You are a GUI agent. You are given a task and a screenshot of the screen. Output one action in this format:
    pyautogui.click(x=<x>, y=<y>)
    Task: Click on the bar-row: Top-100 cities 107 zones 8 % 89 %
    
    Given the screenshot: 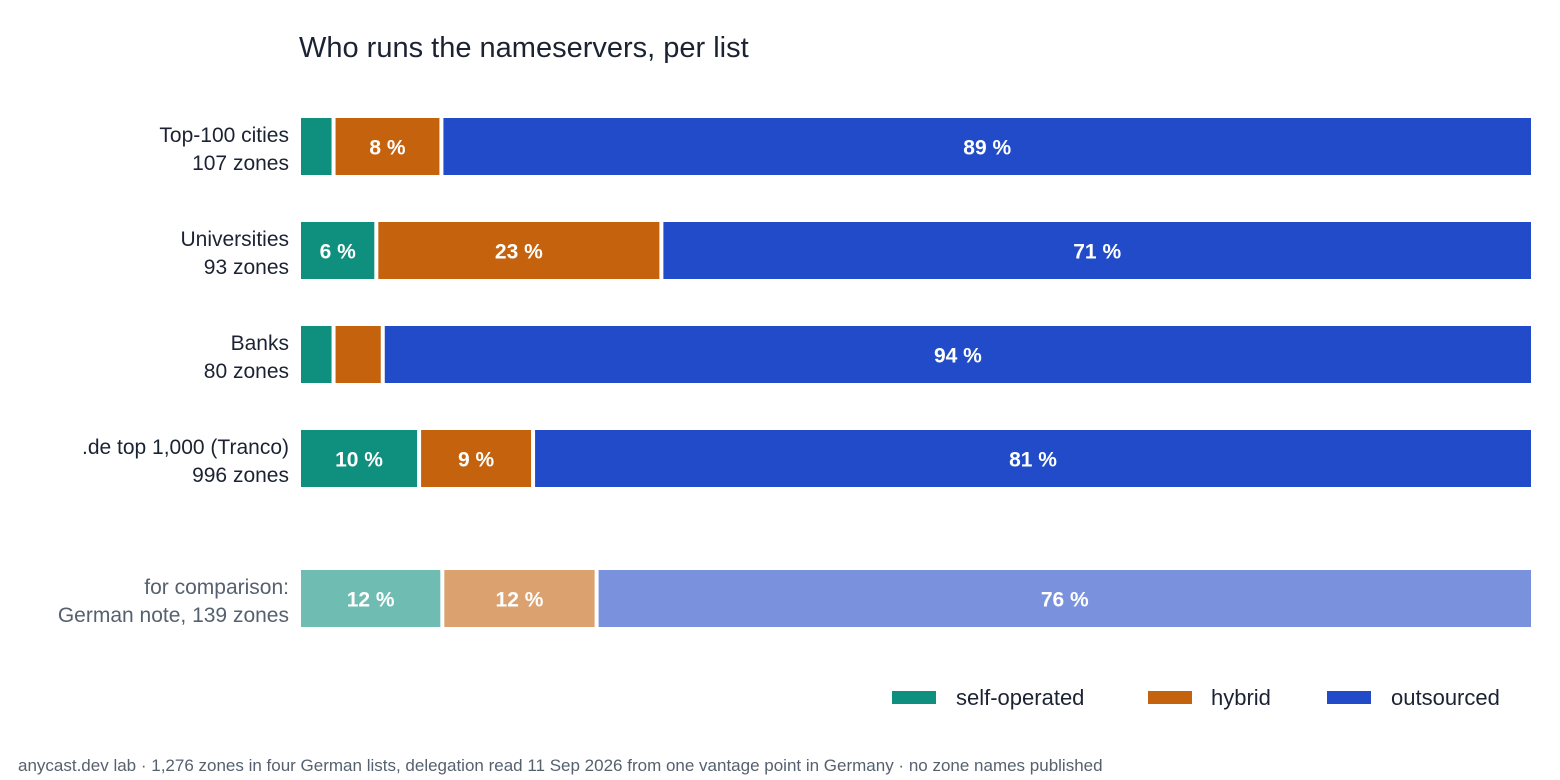 What is the action you would take?
    pyautogui.click(x=845, y=146)
    